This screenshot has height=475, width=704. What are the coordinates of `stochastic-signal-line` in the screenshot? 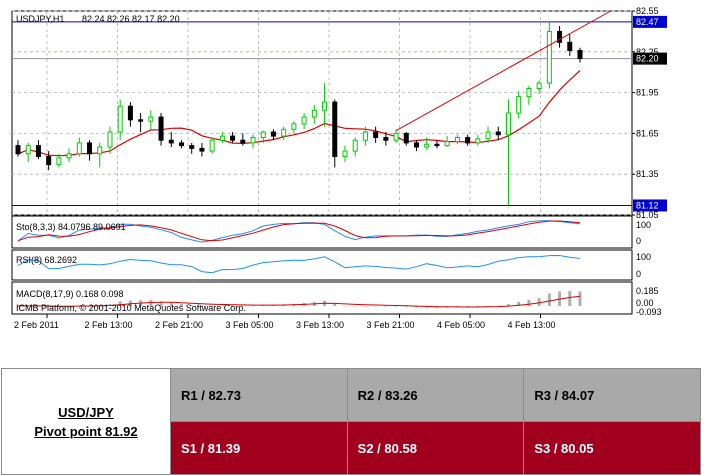 It's located at (299, 231).